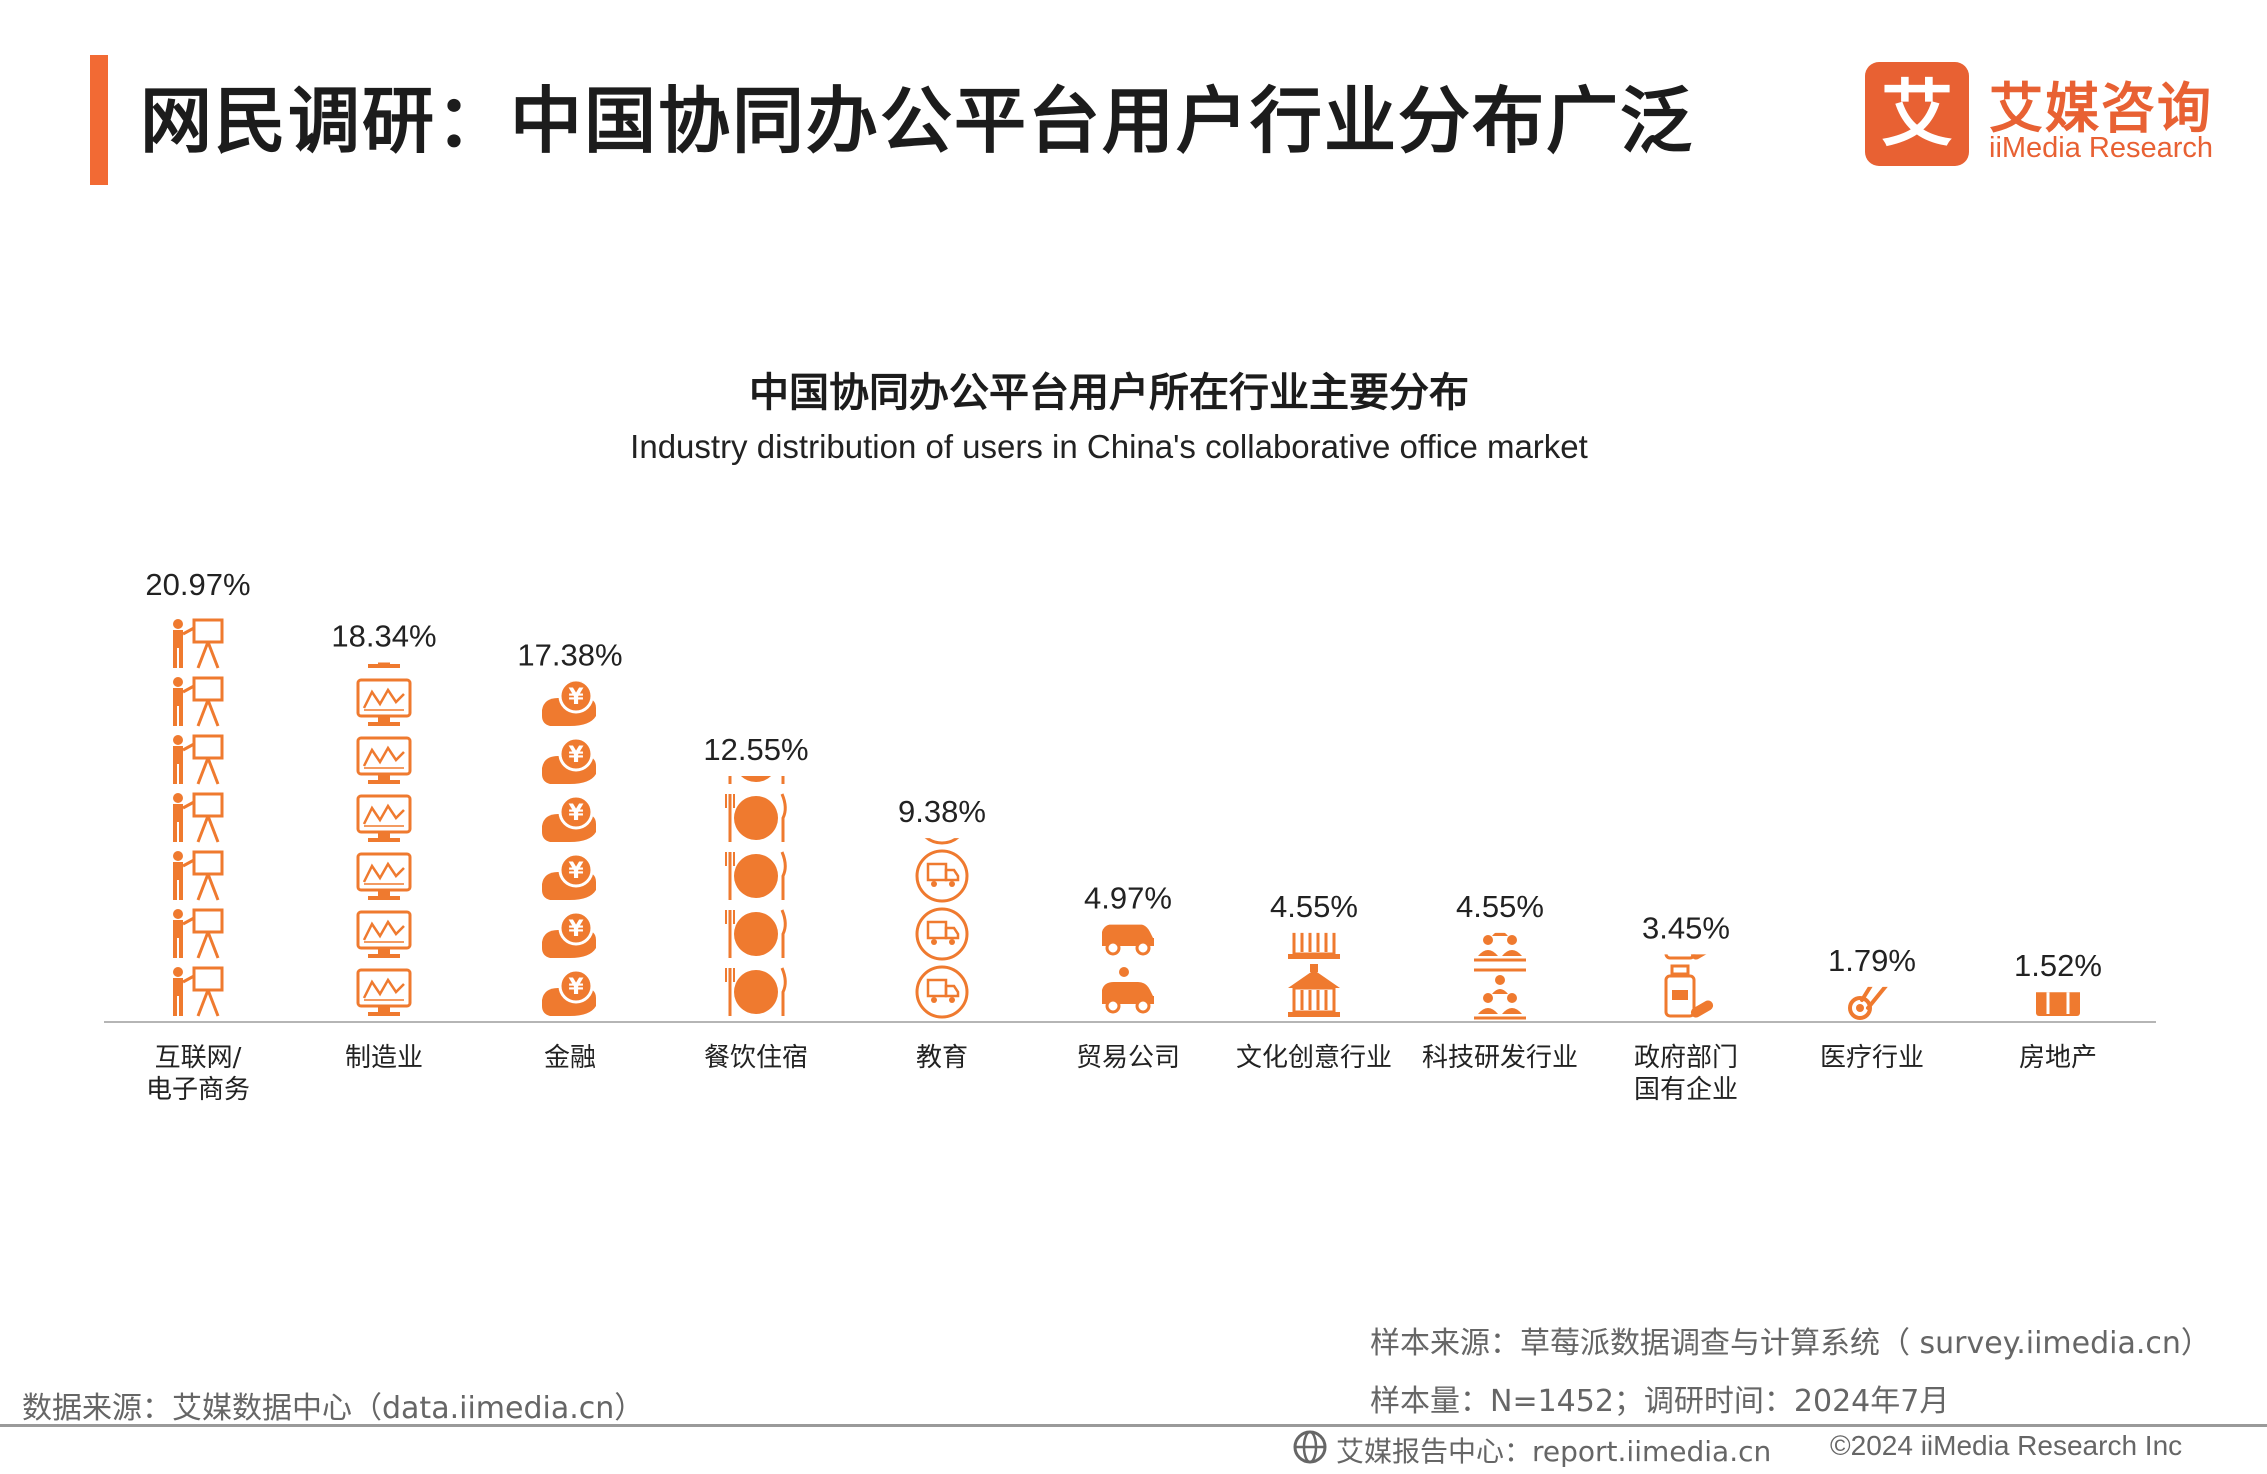 The width and height of the screenshot is (2267, 1474). I want to click on bar-presenter-easel, so click(198, 817).